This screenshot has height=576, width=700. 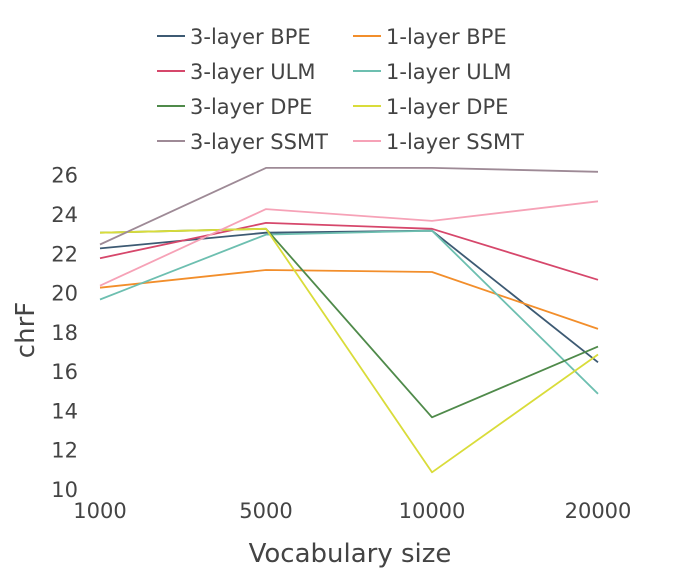 I want to click on legend-label: 1-layer SSMT, so click(x=455, y=142).